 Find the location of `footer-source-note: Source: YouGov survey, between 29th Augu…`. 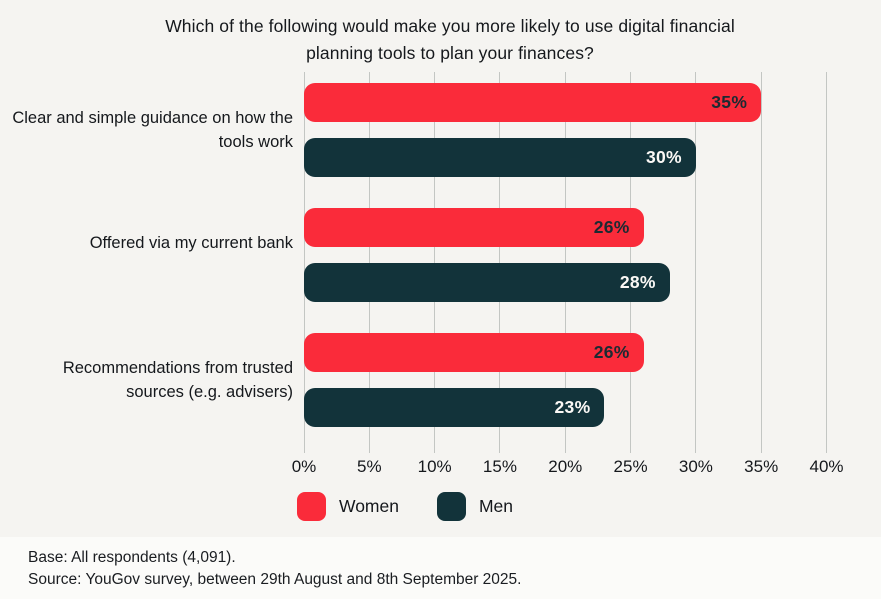

footer-source-note: Source: YouGov survey, between 29th Augu… is located at coordinates (275, 579).